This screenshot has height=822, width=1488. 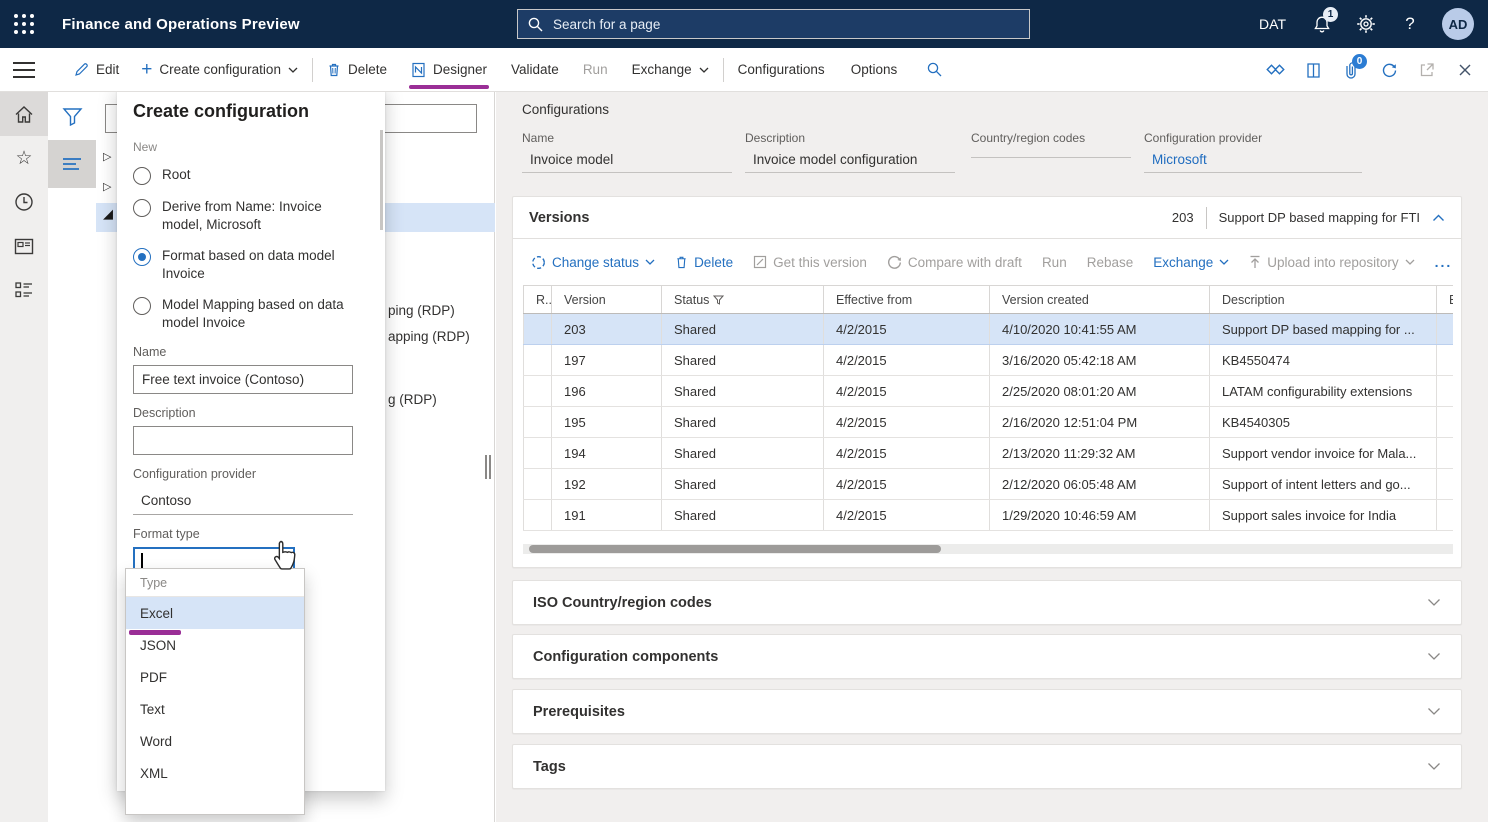 I want to click on description-cell: KB4540305, so click(x=1323, y=422).